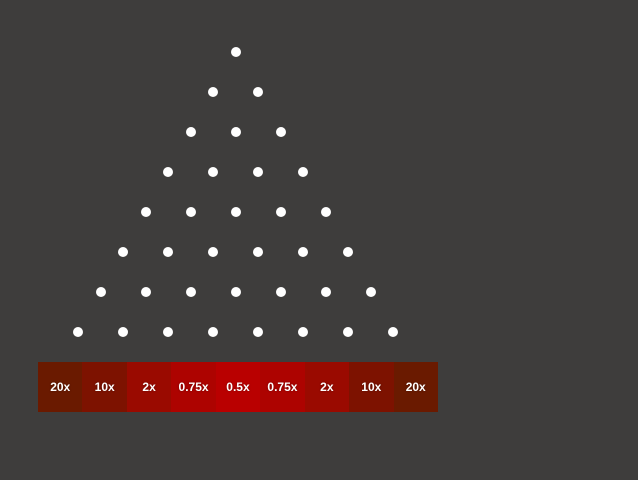  I want to click on multiplier-slot: 0.5x, so click(238, 387).